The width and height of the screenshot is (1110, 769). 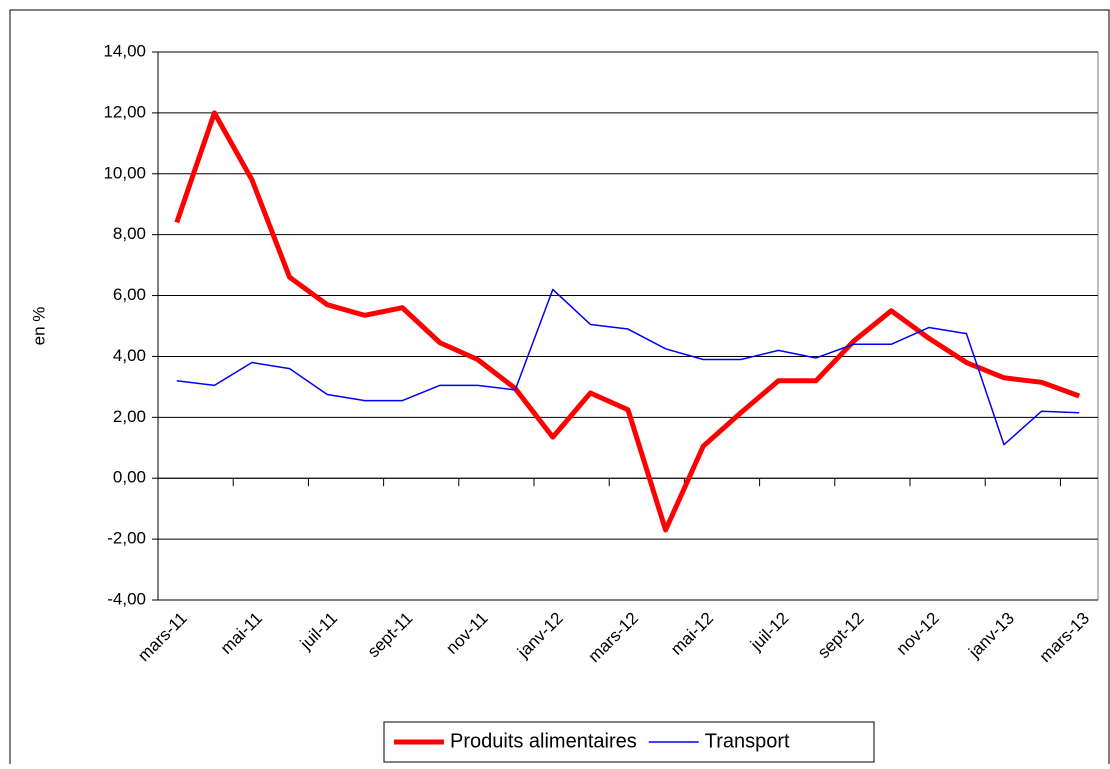 I want to click on y-tick-label: -2,00, so click(x=126, y=538).